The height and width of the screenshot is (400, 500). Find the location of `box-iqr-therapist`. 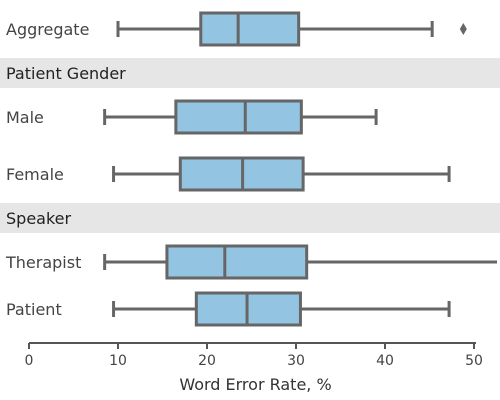

box-iqr-therapist is located at coordinates (237, 262).